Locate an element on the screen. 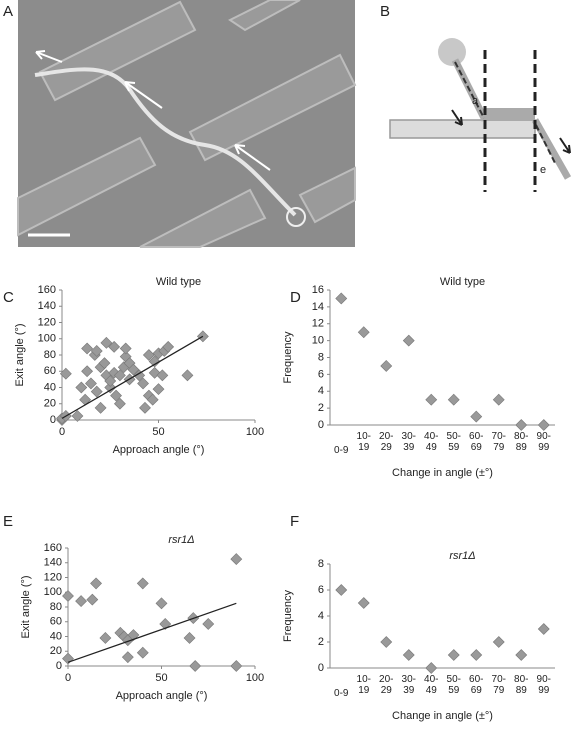 The image size is (577, 737). x-tick-box: 90-99 is located at coordinates (543, 685).